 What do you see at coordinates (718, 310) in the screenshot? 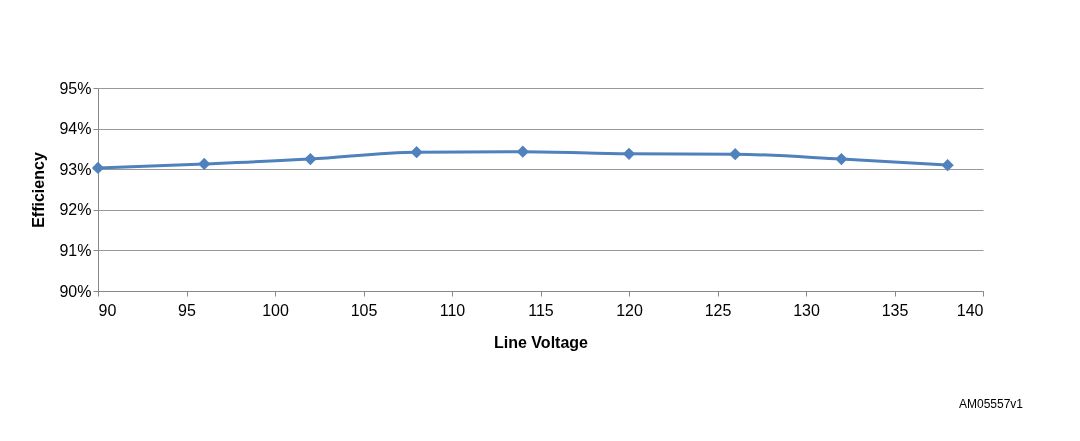
I see `x-tick-label: 125` at bounding box center [718, 310].